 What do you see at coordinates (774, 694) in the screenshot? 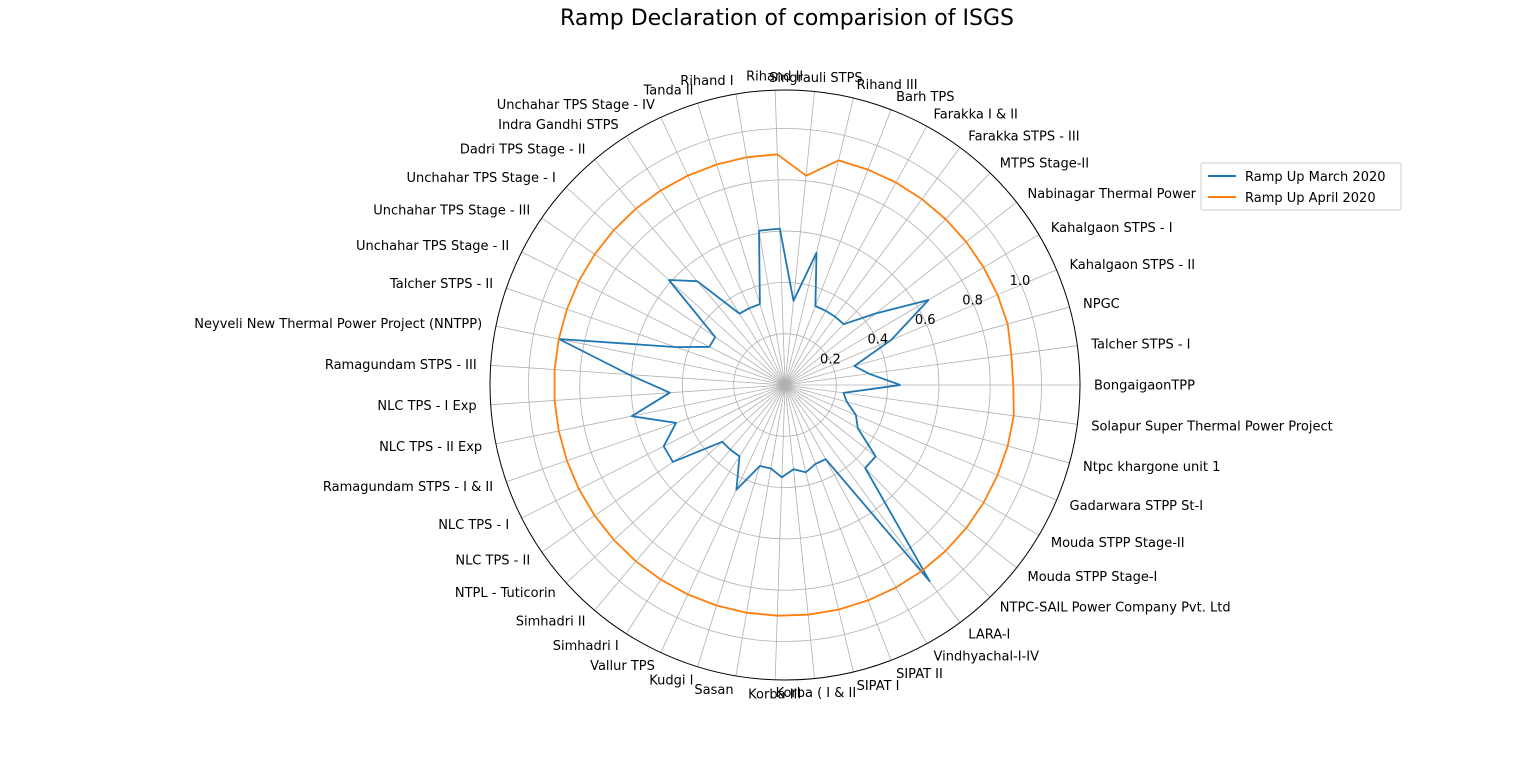
I see `category-label: Korba III` at bounding box center [774, 694].